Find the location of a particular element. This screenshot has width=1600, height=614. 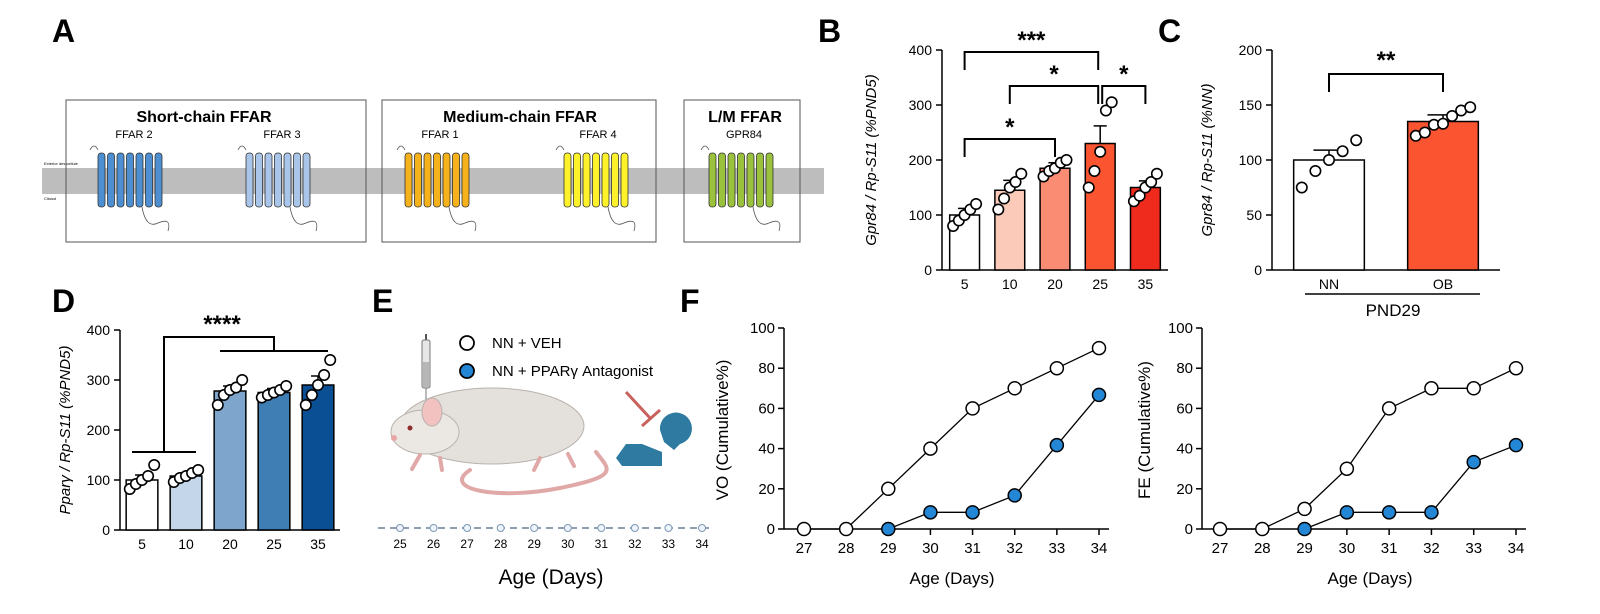

receptor-ffar2-n-terminus is located at coordinates (94, 148).